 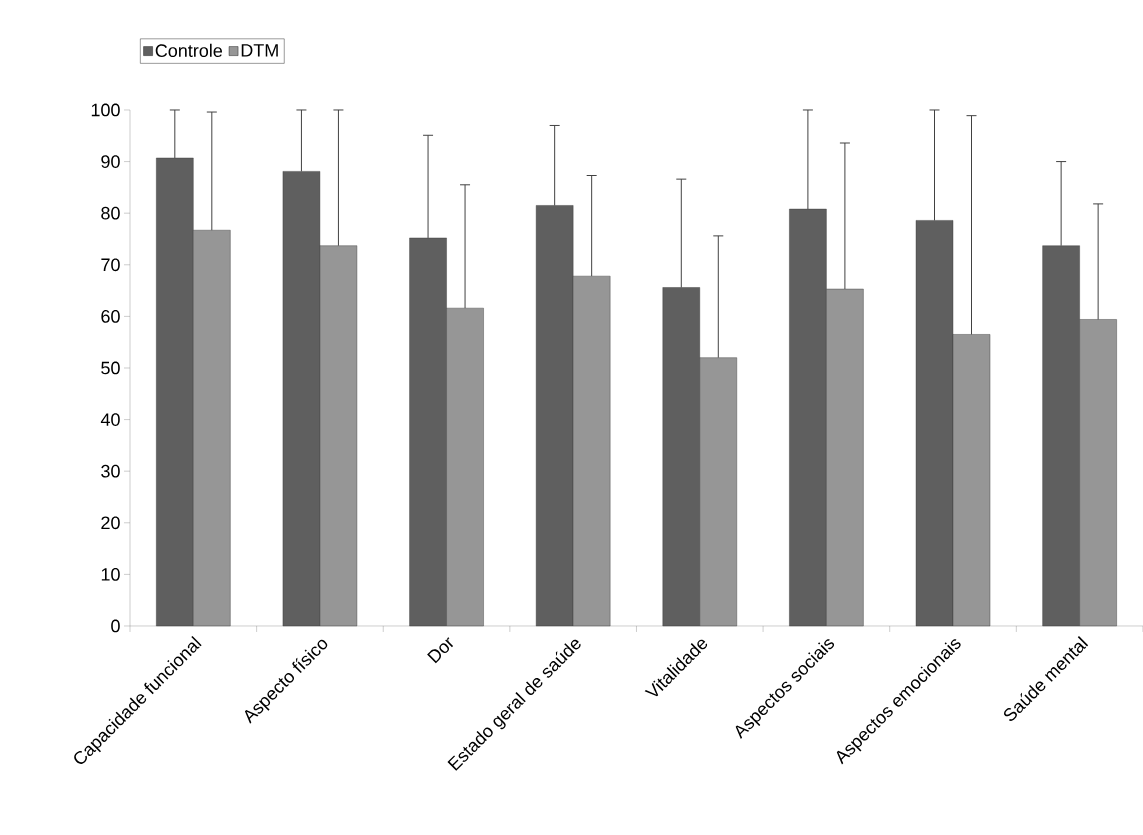 What do you see at coordinates (440, 650) in the screenshot?
I see `x-tick-label: Dor` at bounding box center [440, 650].